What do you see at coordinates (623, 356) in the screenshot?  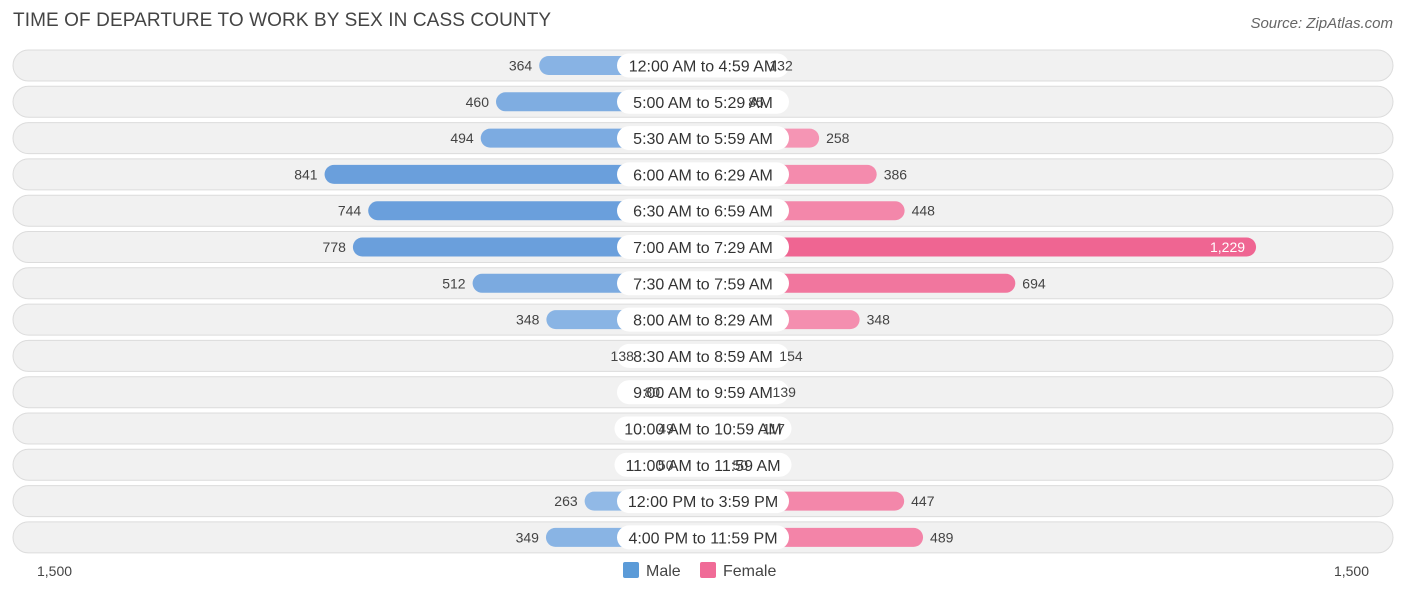 I see `male-value-label: 138` at bounding box center [623, 356].